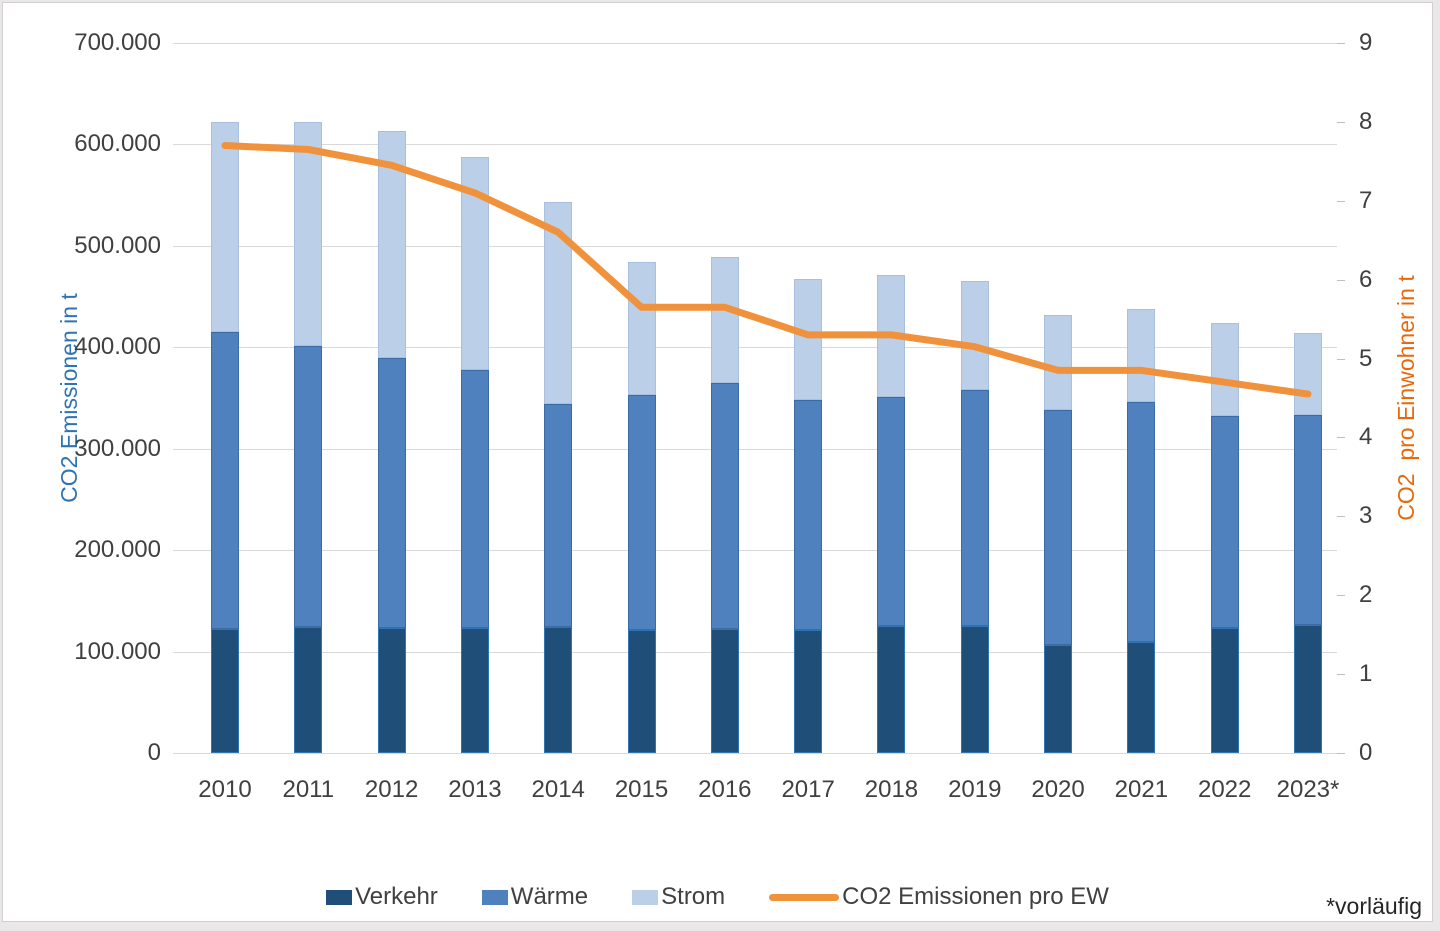  I want to click on y2-axis-tick-label: 3, so click(1366, 516).